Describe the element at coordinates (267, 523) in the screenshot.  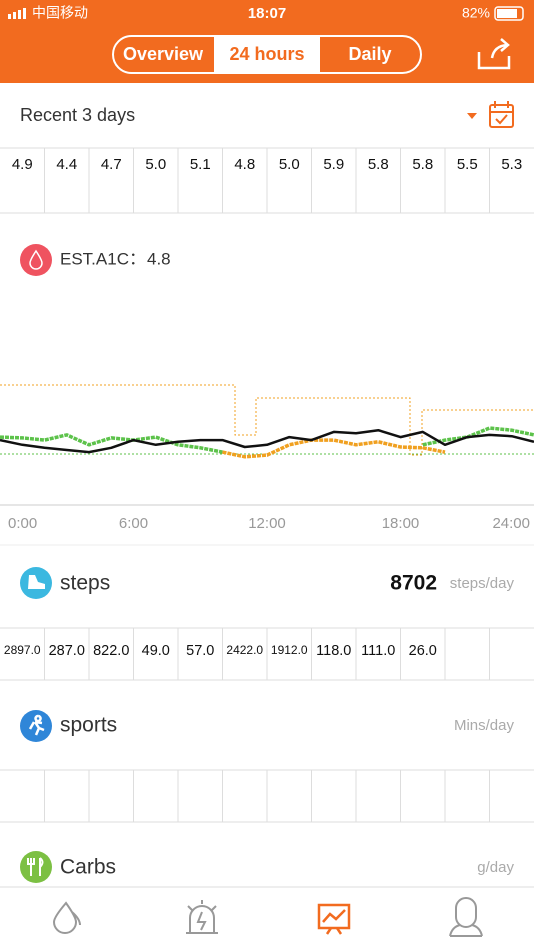
I see `x-tick-label: 12:00` at that location.